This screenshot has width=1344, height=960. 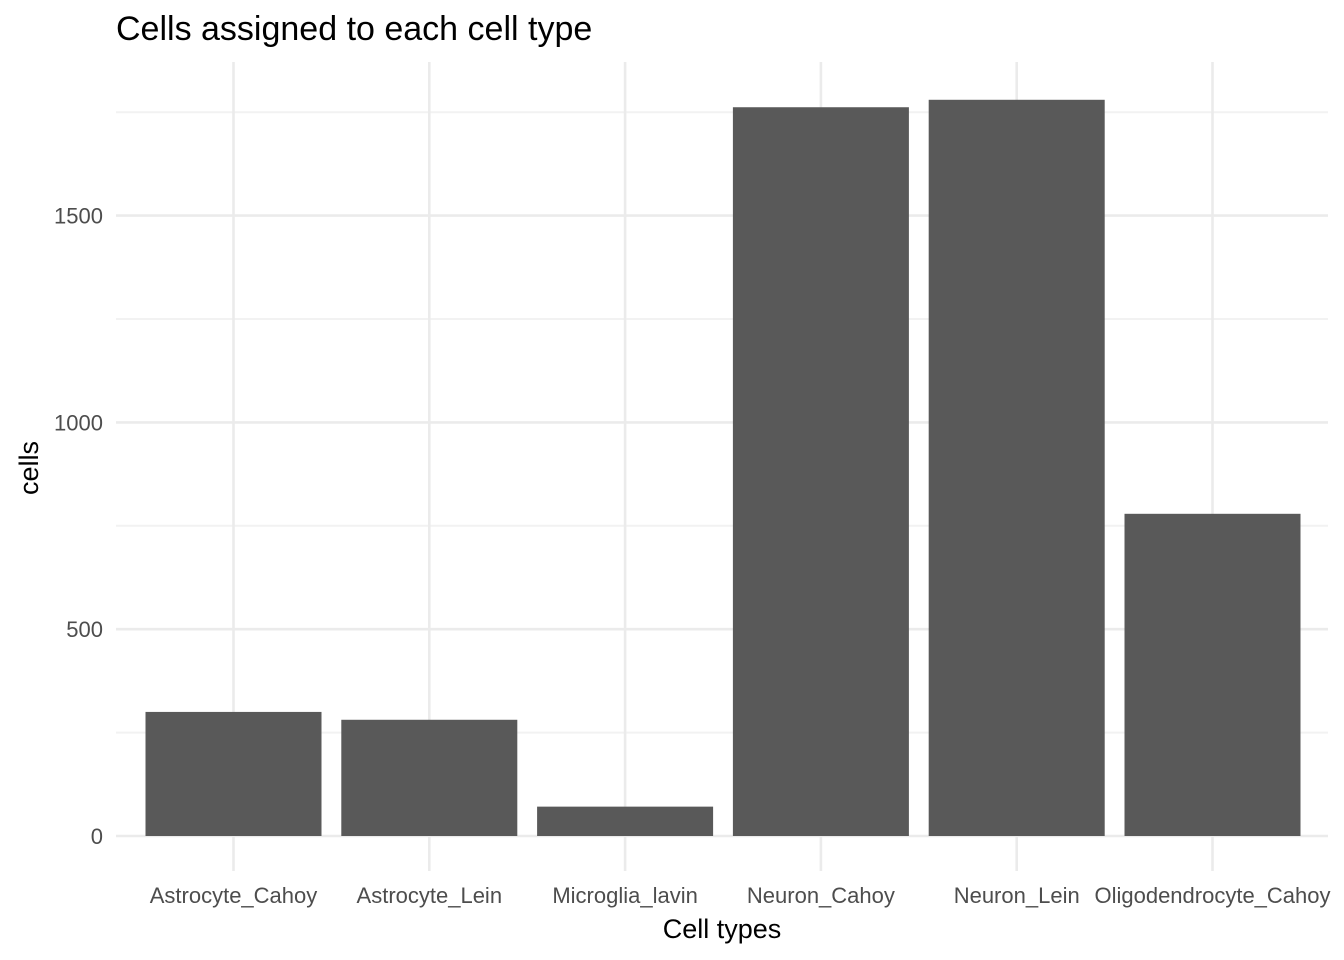 What do you see at coordinates (97, 836) in the screenshot?
I see `y-tick-label: 0` at bounding box center [97, 836].